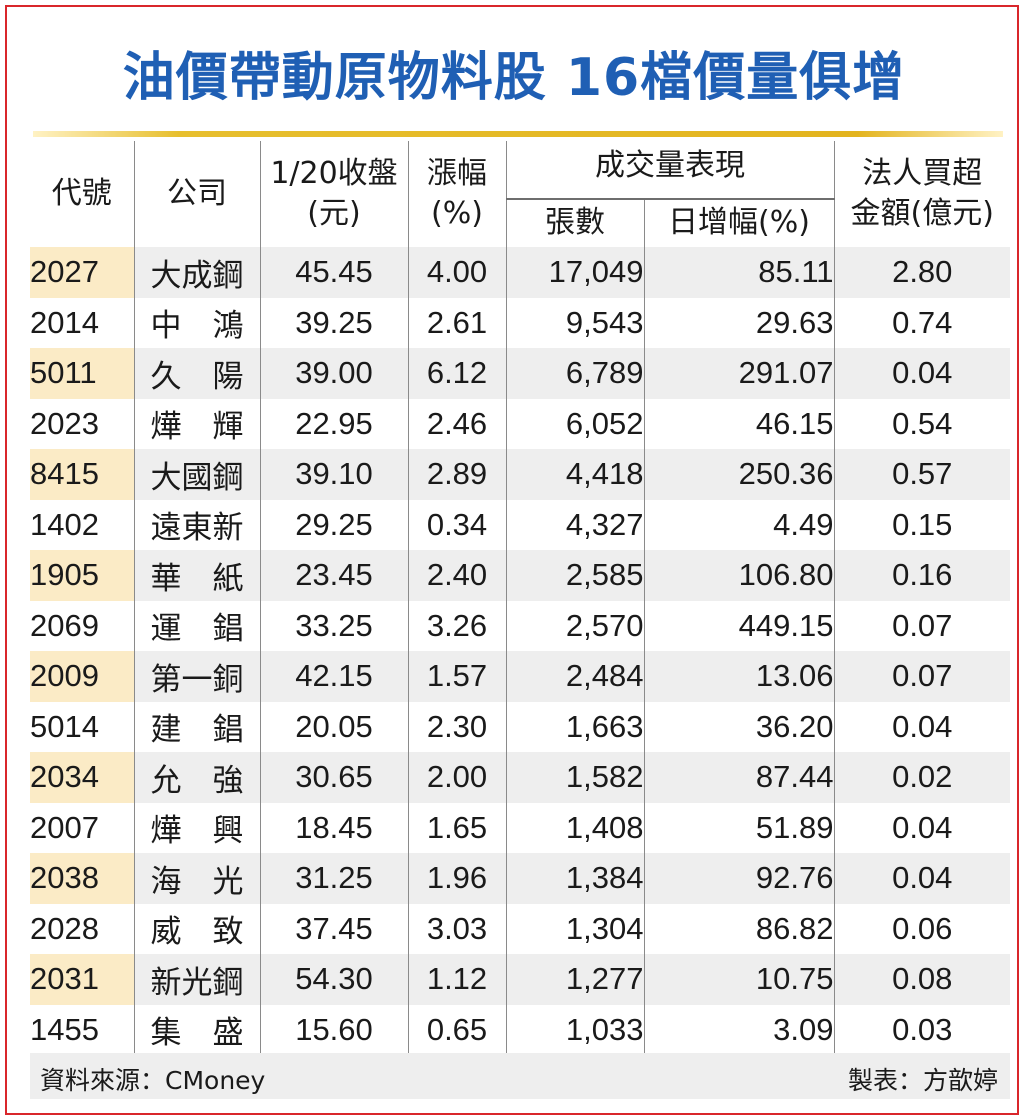 This screenshot has height=1120, width=1024. What do you see at coordinates (738, 979) in the screenshot?
I see `cell-daily-pct: 10.75` at bounding box center [738, 979].